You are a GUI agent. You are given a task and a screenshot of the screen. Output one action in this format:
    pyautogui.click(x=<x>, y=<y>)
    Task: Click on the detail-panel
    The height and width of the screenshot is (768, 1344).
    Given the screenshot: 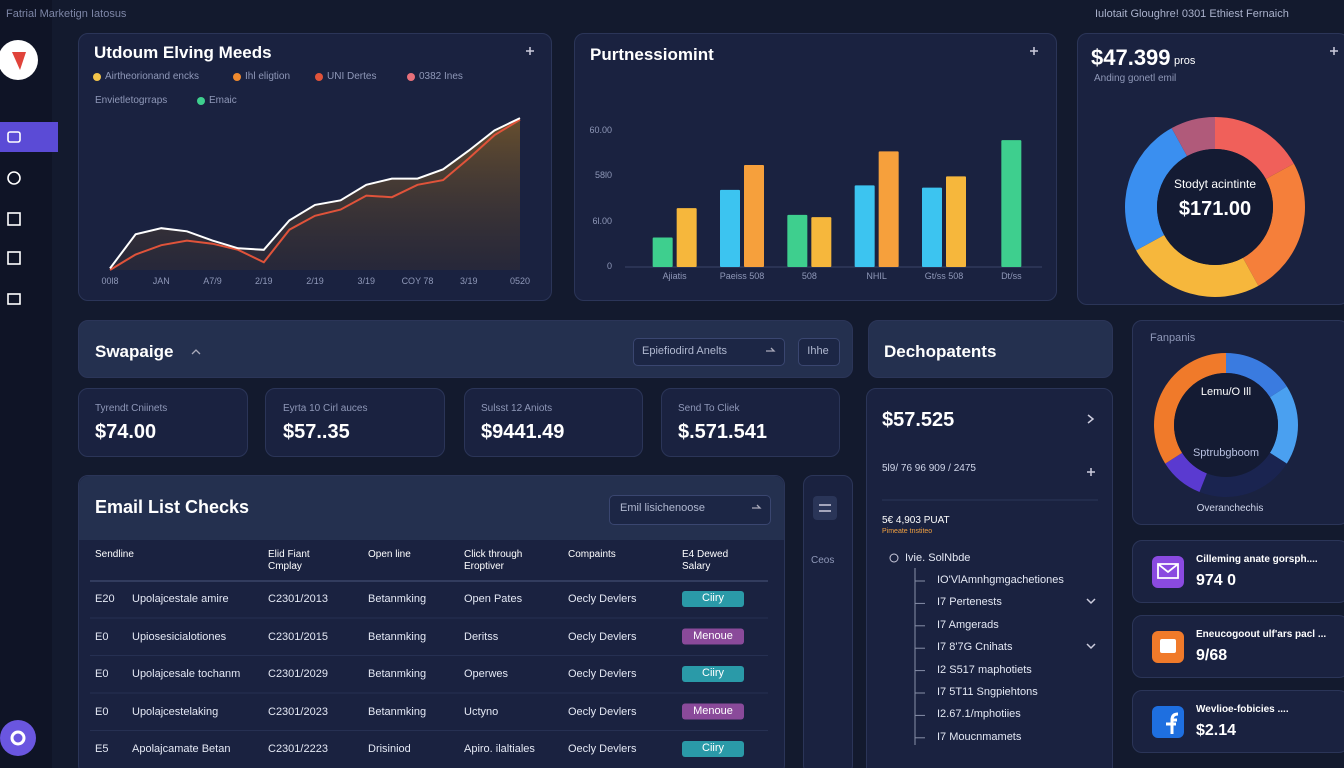 What is the action you would take?
    pyautogui.click(x=989, y=578)
    